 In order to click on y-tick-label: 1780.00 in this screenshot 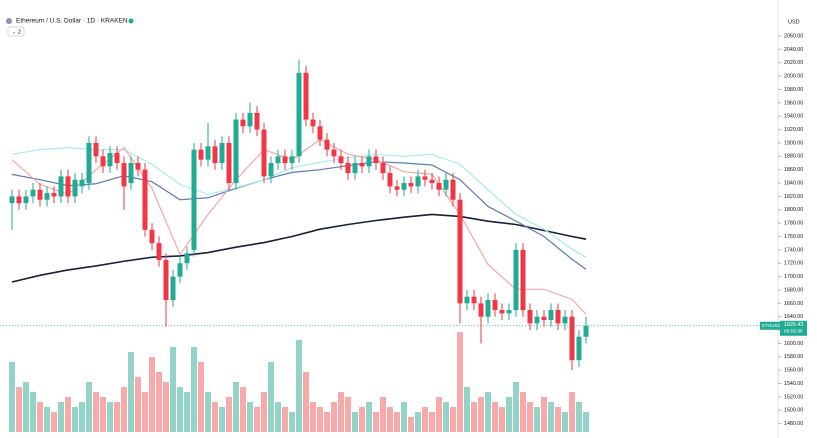, I will do `click(793, 224)`.